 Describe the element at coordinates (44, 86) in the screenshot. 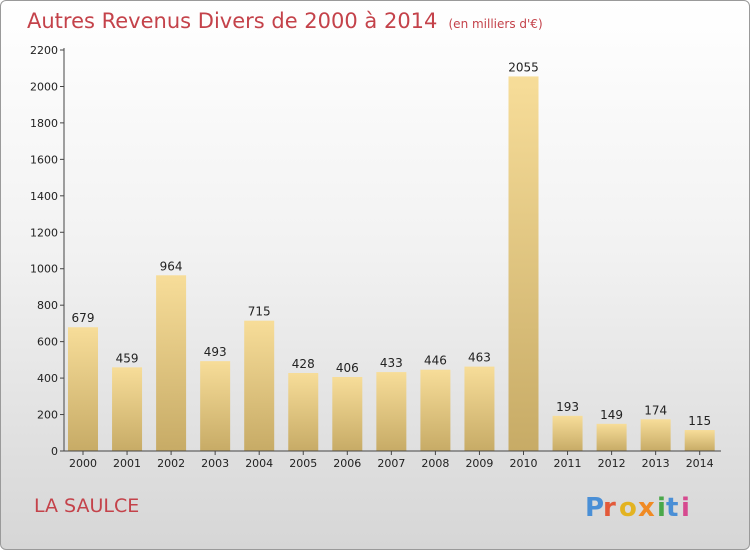

I see `y-tick-label: 2000` at that location.